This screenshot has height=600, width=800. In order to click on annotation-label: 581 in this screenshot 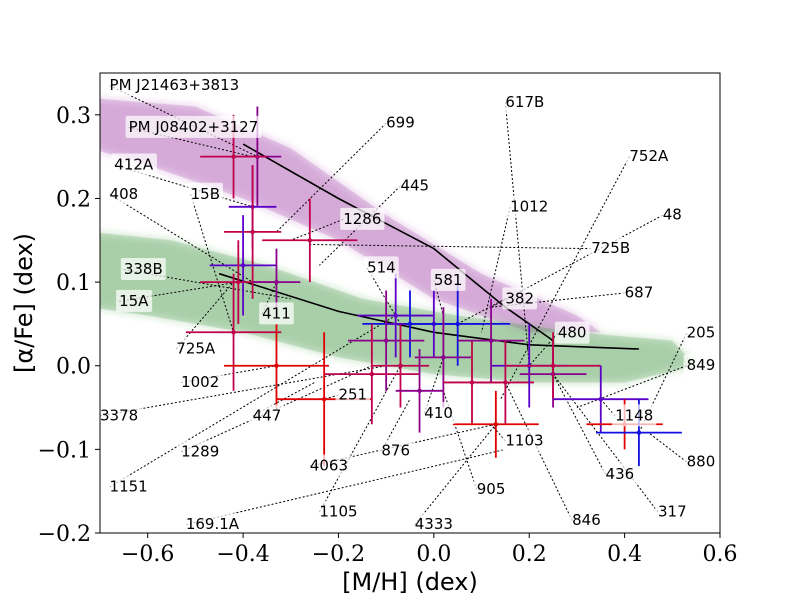, I will do `click(448, 280)`.